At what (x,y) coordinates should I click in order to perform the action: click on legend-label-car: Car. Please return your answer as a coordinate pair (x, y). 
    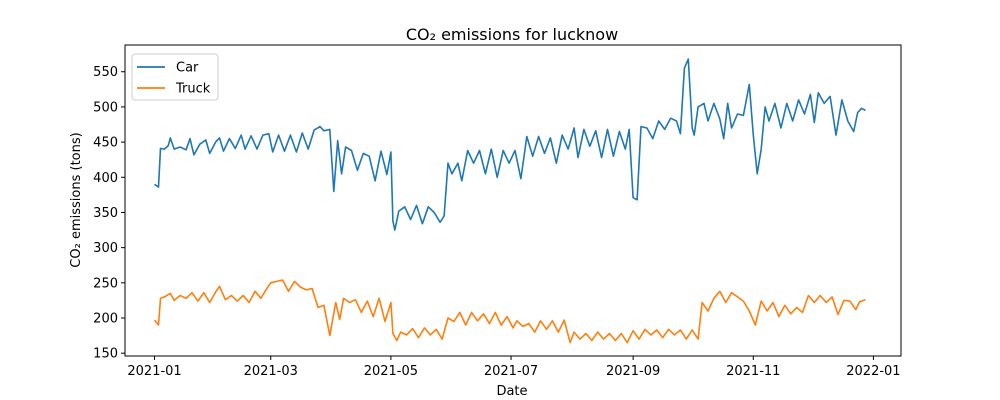
    Looking at the image, I should click on (187, 68).